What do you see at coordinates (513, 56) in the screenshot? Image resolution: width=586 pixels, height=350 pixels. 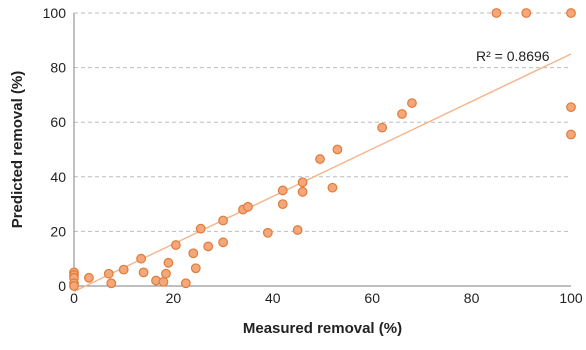 I see `r-squared-annotation: R² = 0.8696` at bounding box center [513, 56].